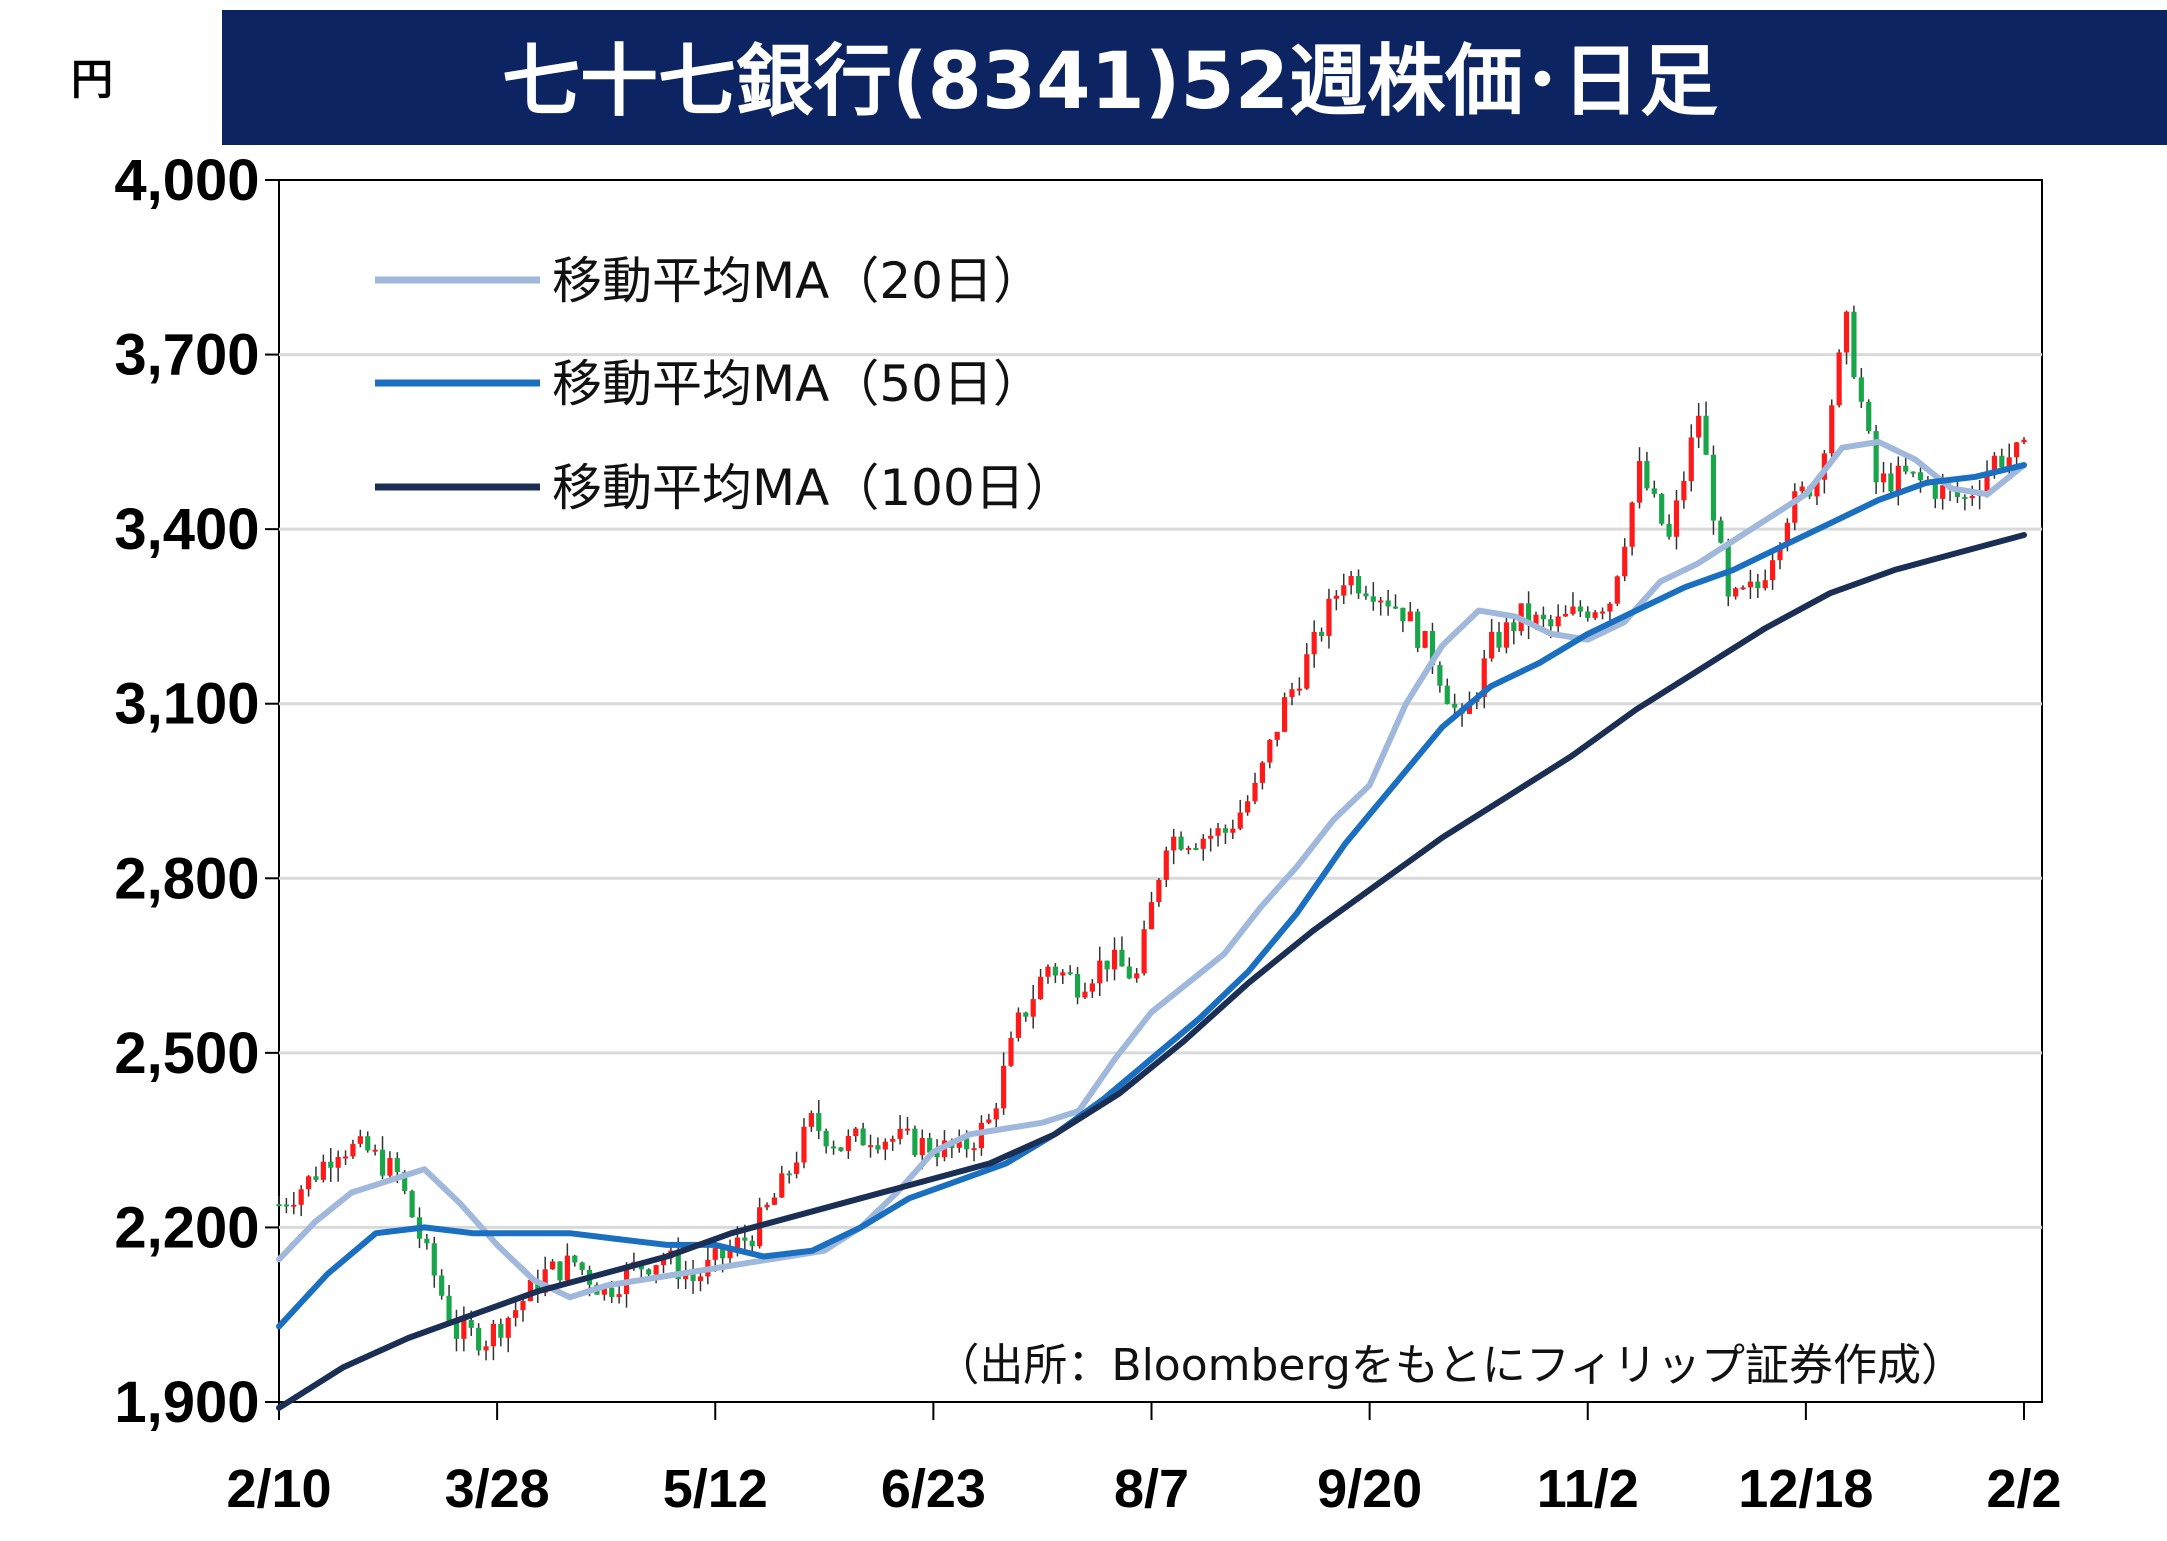 The height and width of the screenshot is (1541, 2167). I want to click on legend-label-ma50: 移動平均MA（50日）, so click(797, 384).